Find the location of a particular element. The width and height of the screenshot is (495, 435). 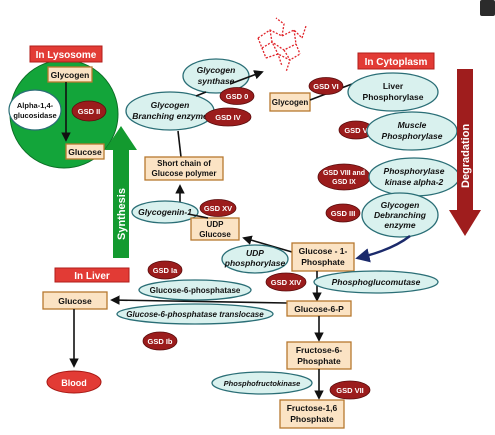

svg-text: GSD Ia is located at coordinates (165, 270).